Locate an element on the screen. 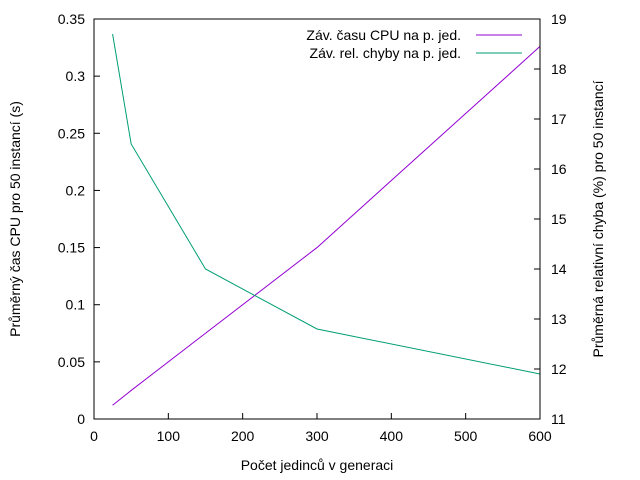 This screenshot has width=640, height=480. x-tick-label: 400 is located at coordinates (392, 436).